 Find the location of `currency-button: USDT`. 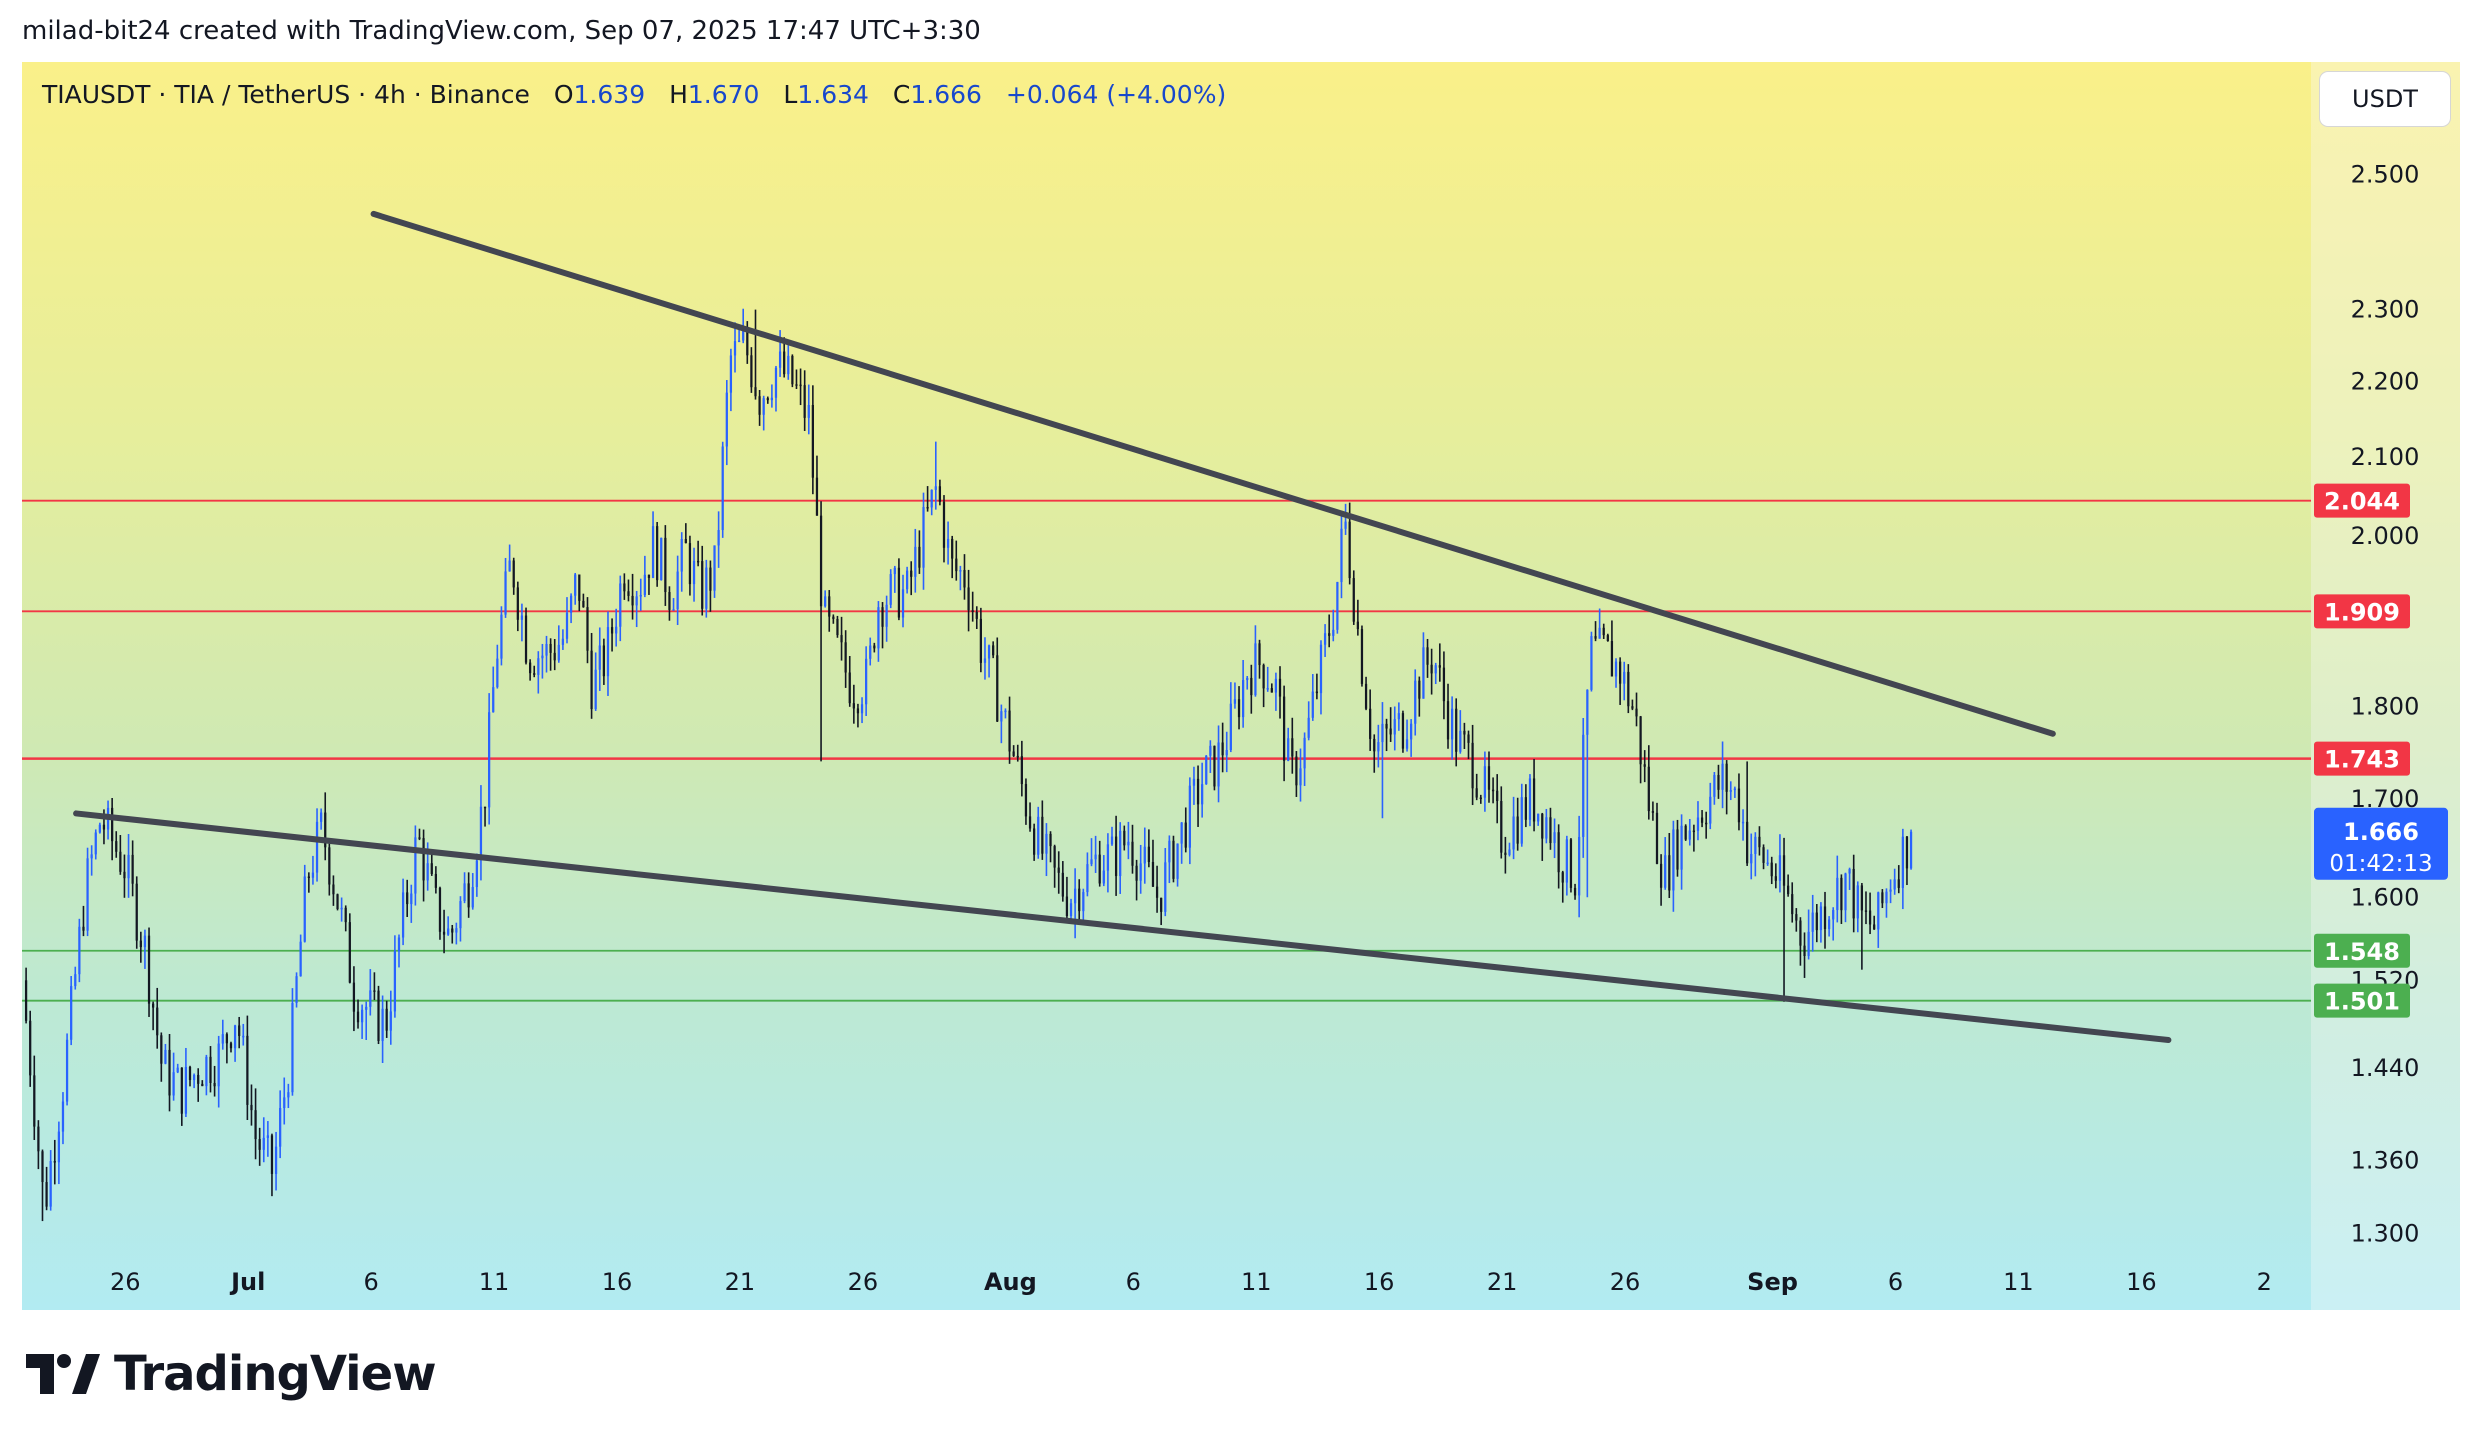

currency-button: USDT is located at coordinates (2385, 99).